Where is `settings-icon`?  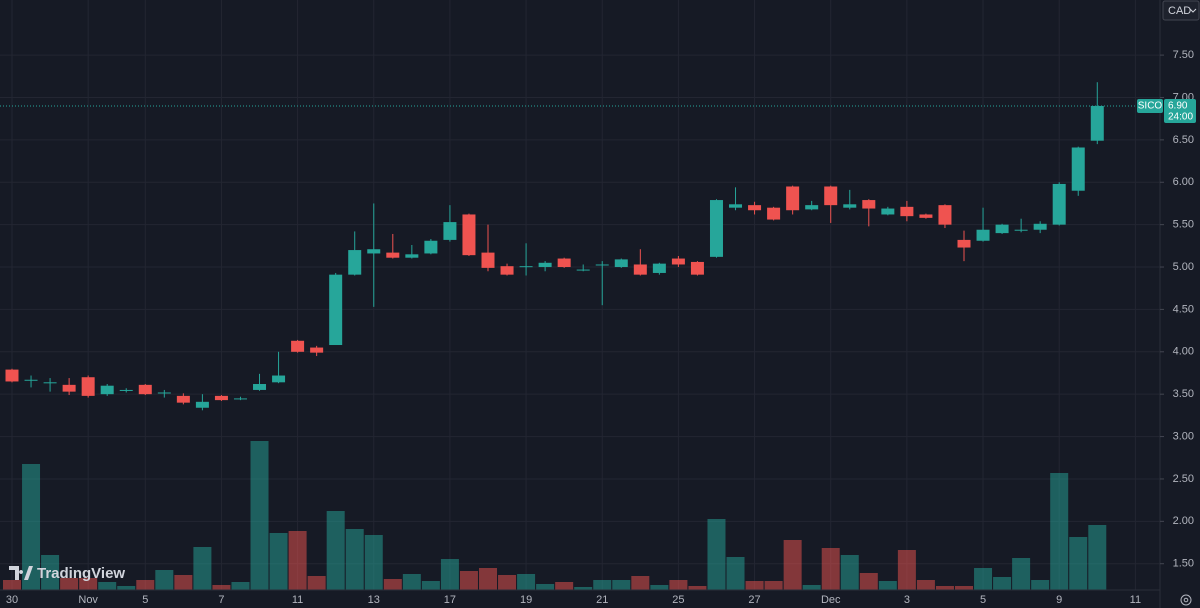
settings-icon is located at coordinates (1186, 600).